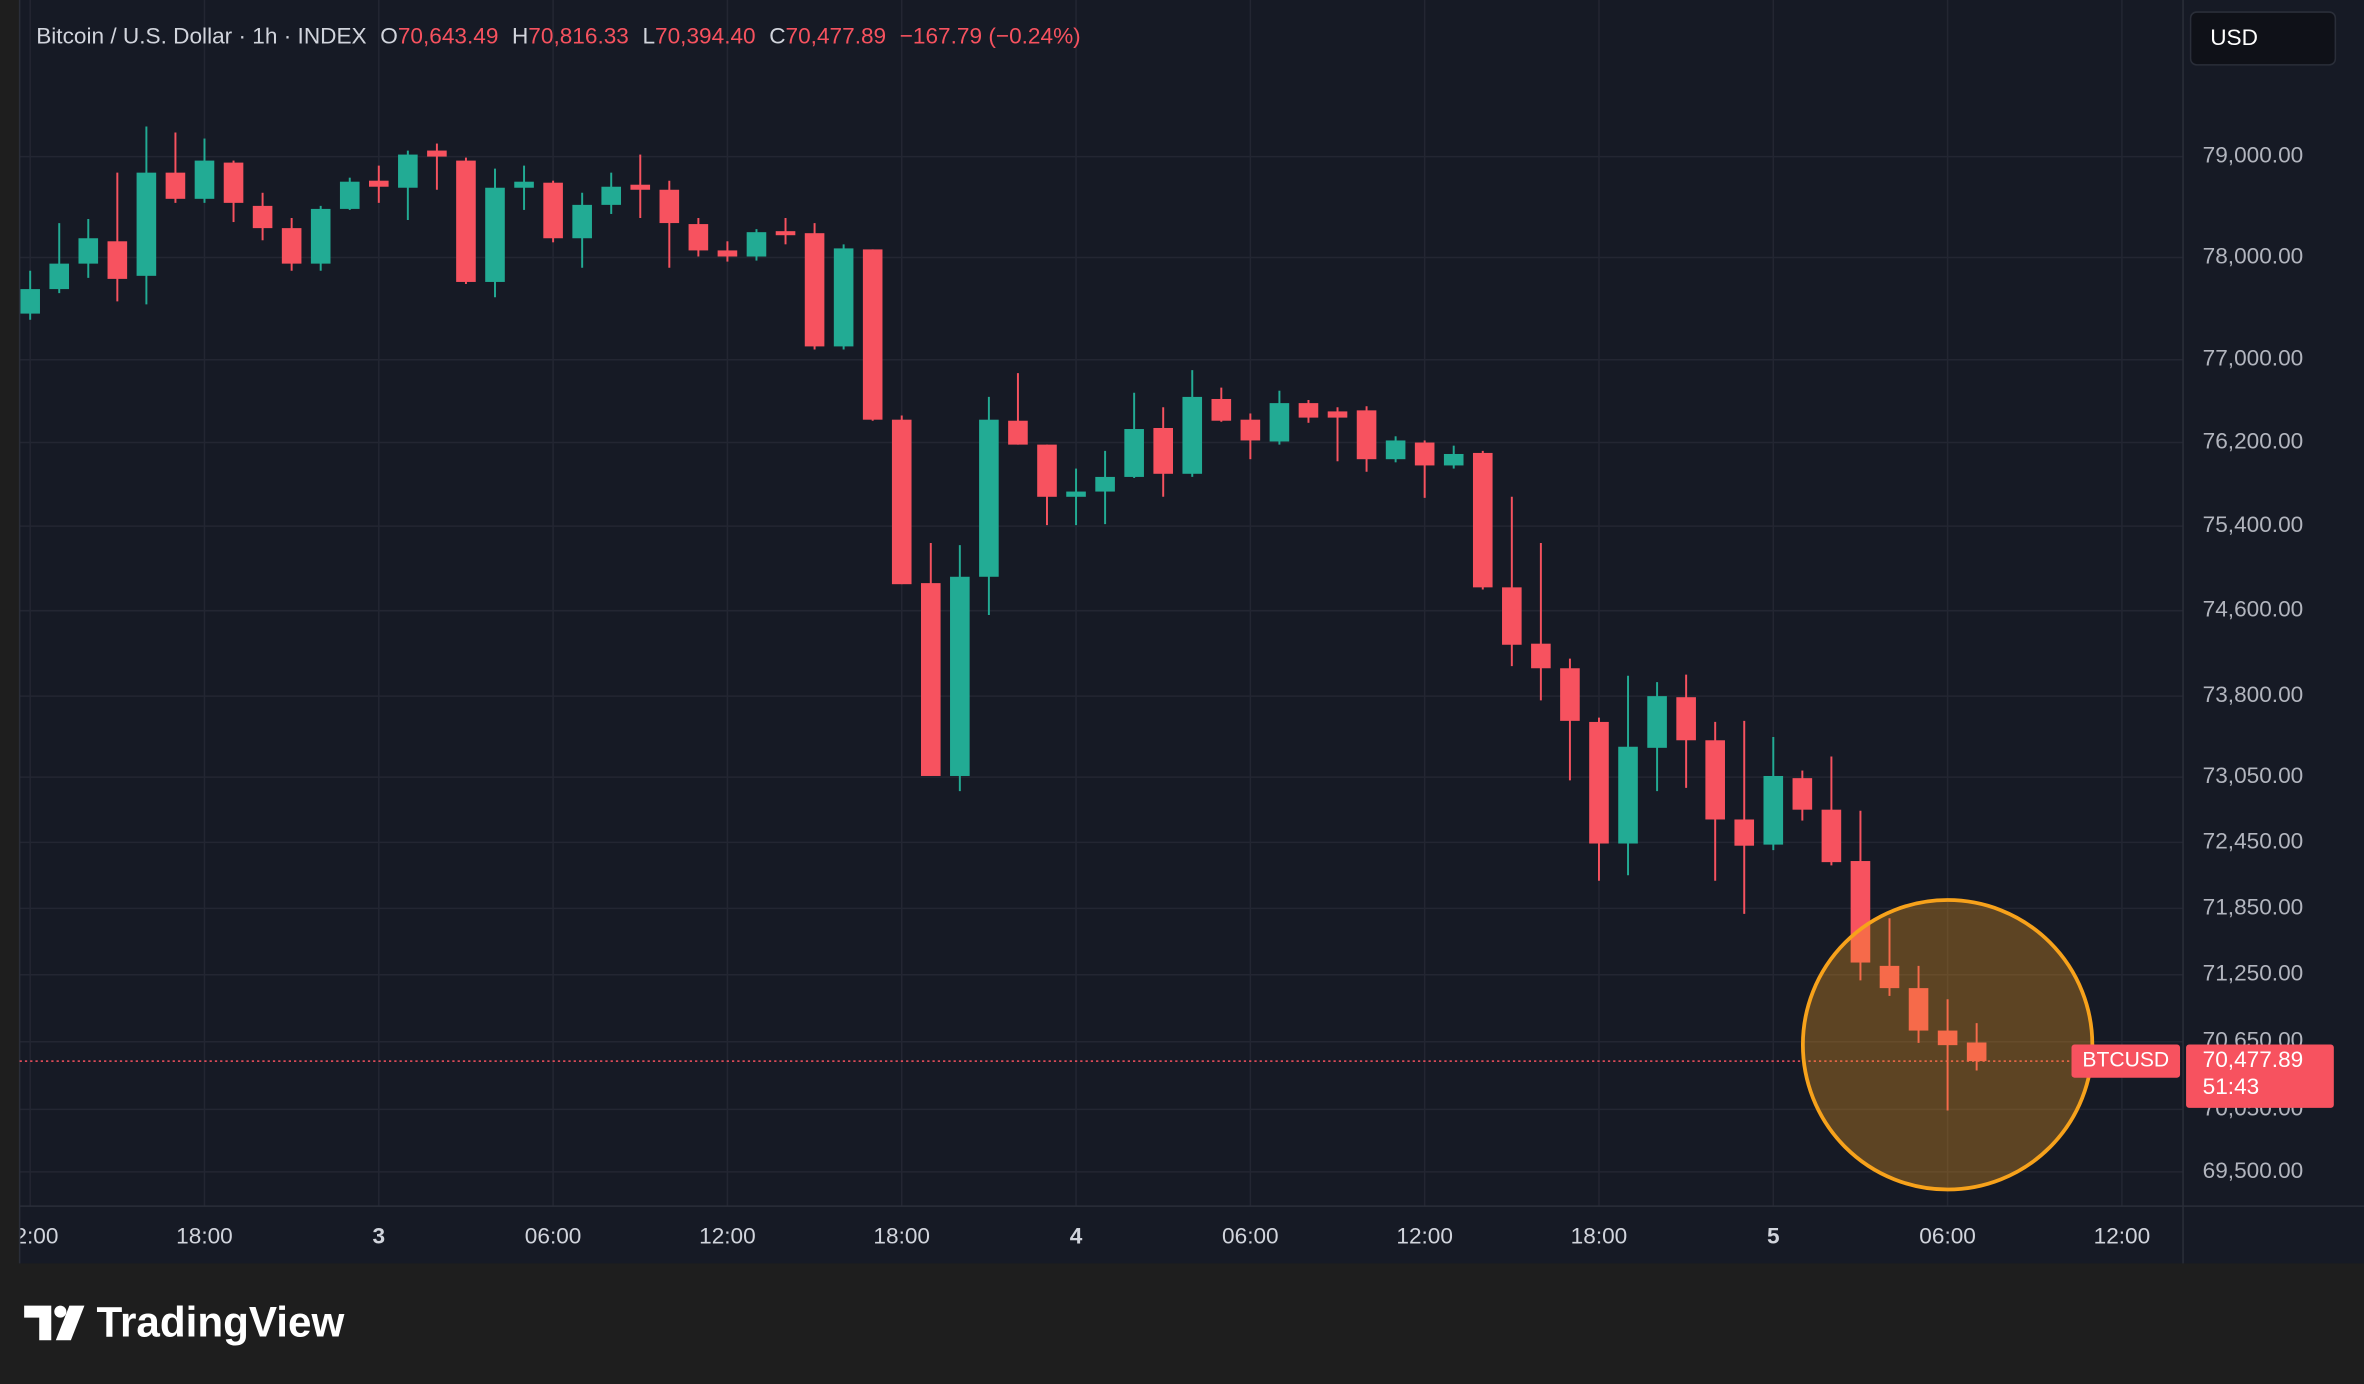  I want to click on y-tick-label: 75,400.00, so click(2253, 524).